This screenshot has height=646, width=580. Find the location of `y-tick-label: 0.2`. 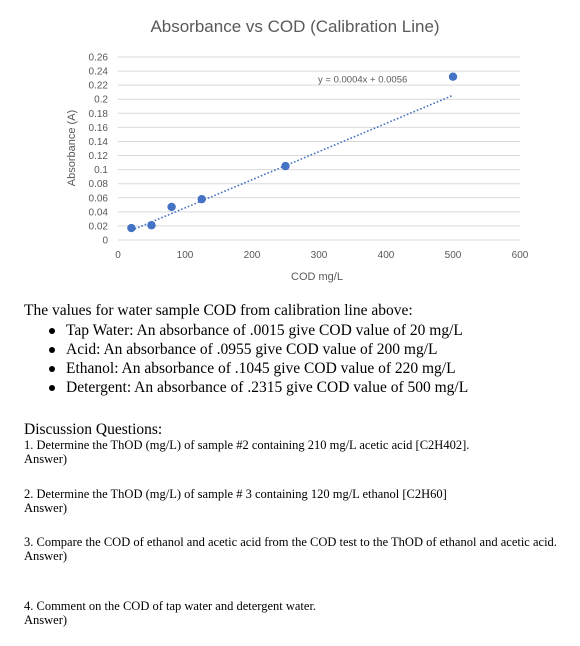

y-tick-label: 0.2 is located at coordinates (101, 100).